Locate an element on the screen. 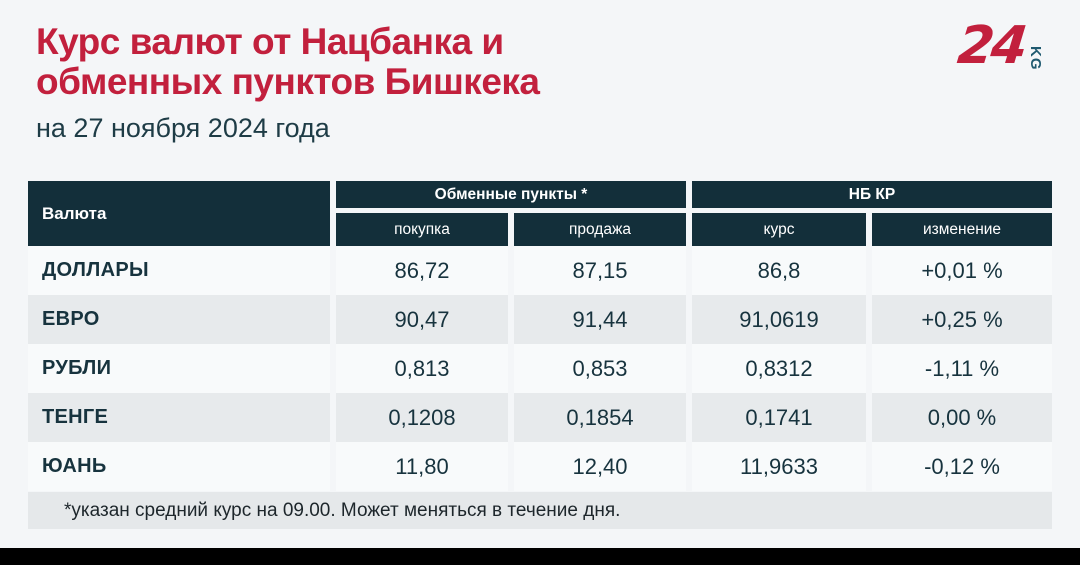 This screenshot has width=1080, height=565. change-value: -1,11 % is located at coordinates (962, 368).